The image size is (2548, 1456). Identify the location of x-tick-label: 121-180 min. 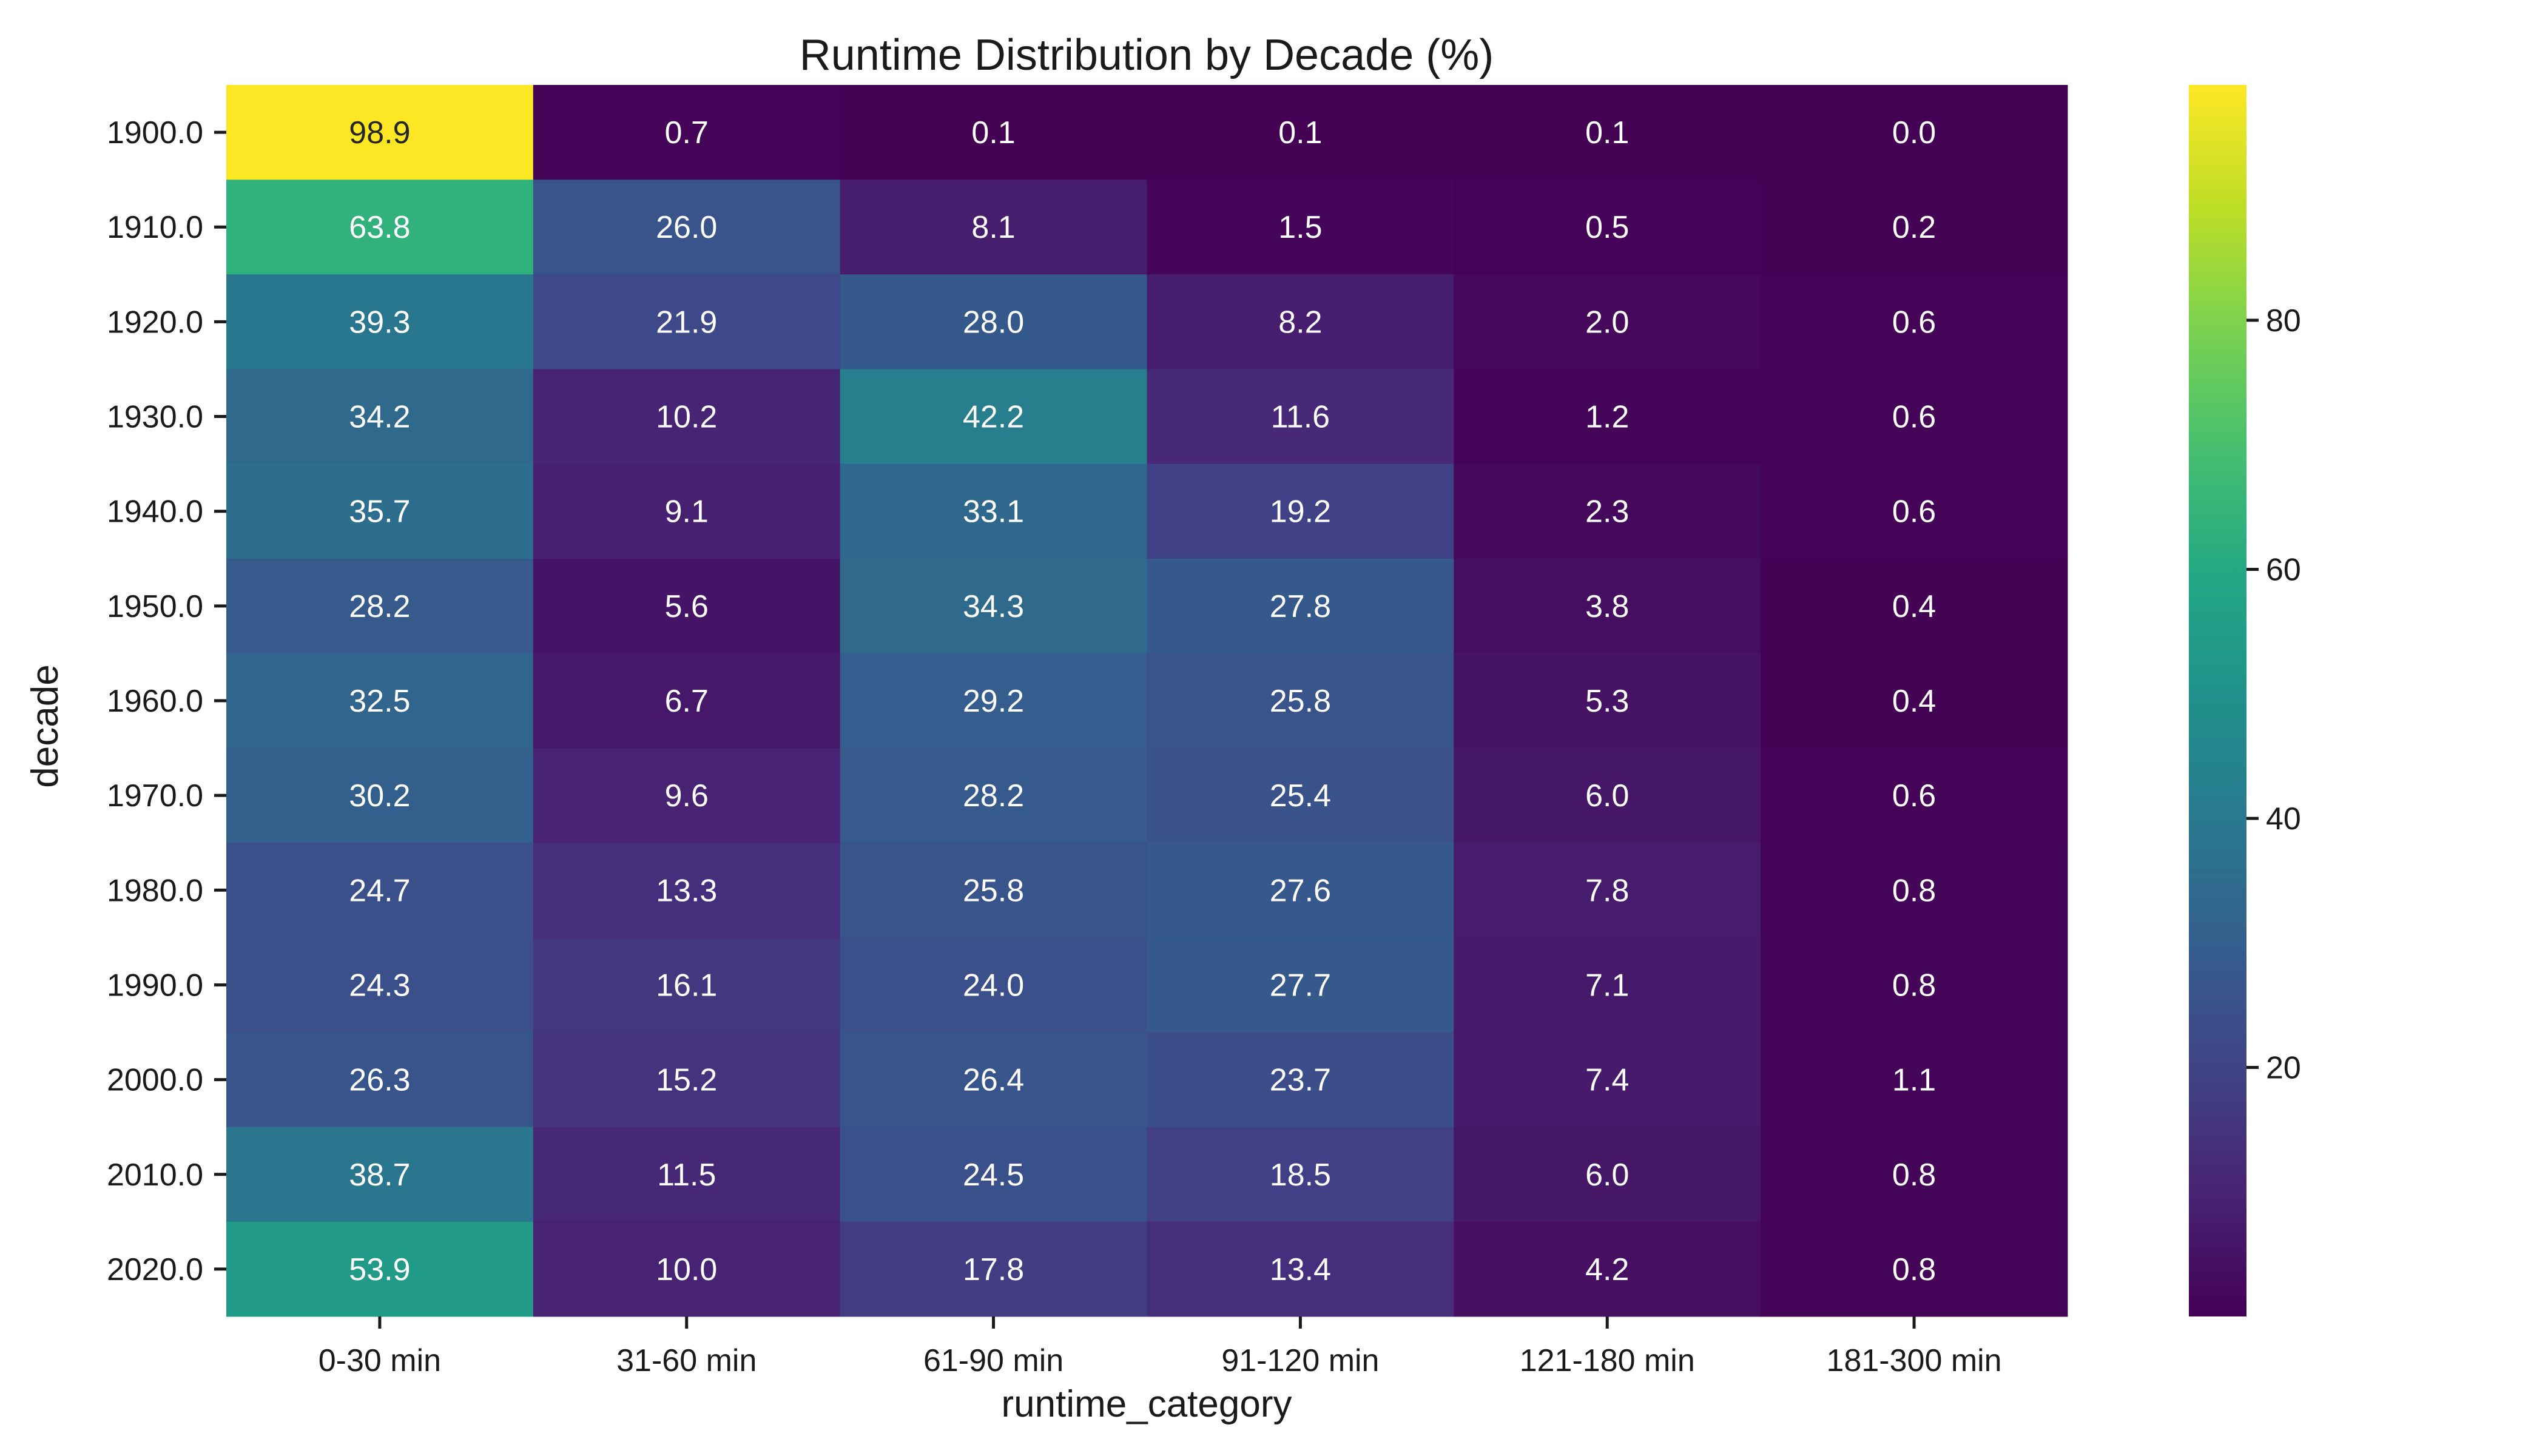
(1607, 1360).